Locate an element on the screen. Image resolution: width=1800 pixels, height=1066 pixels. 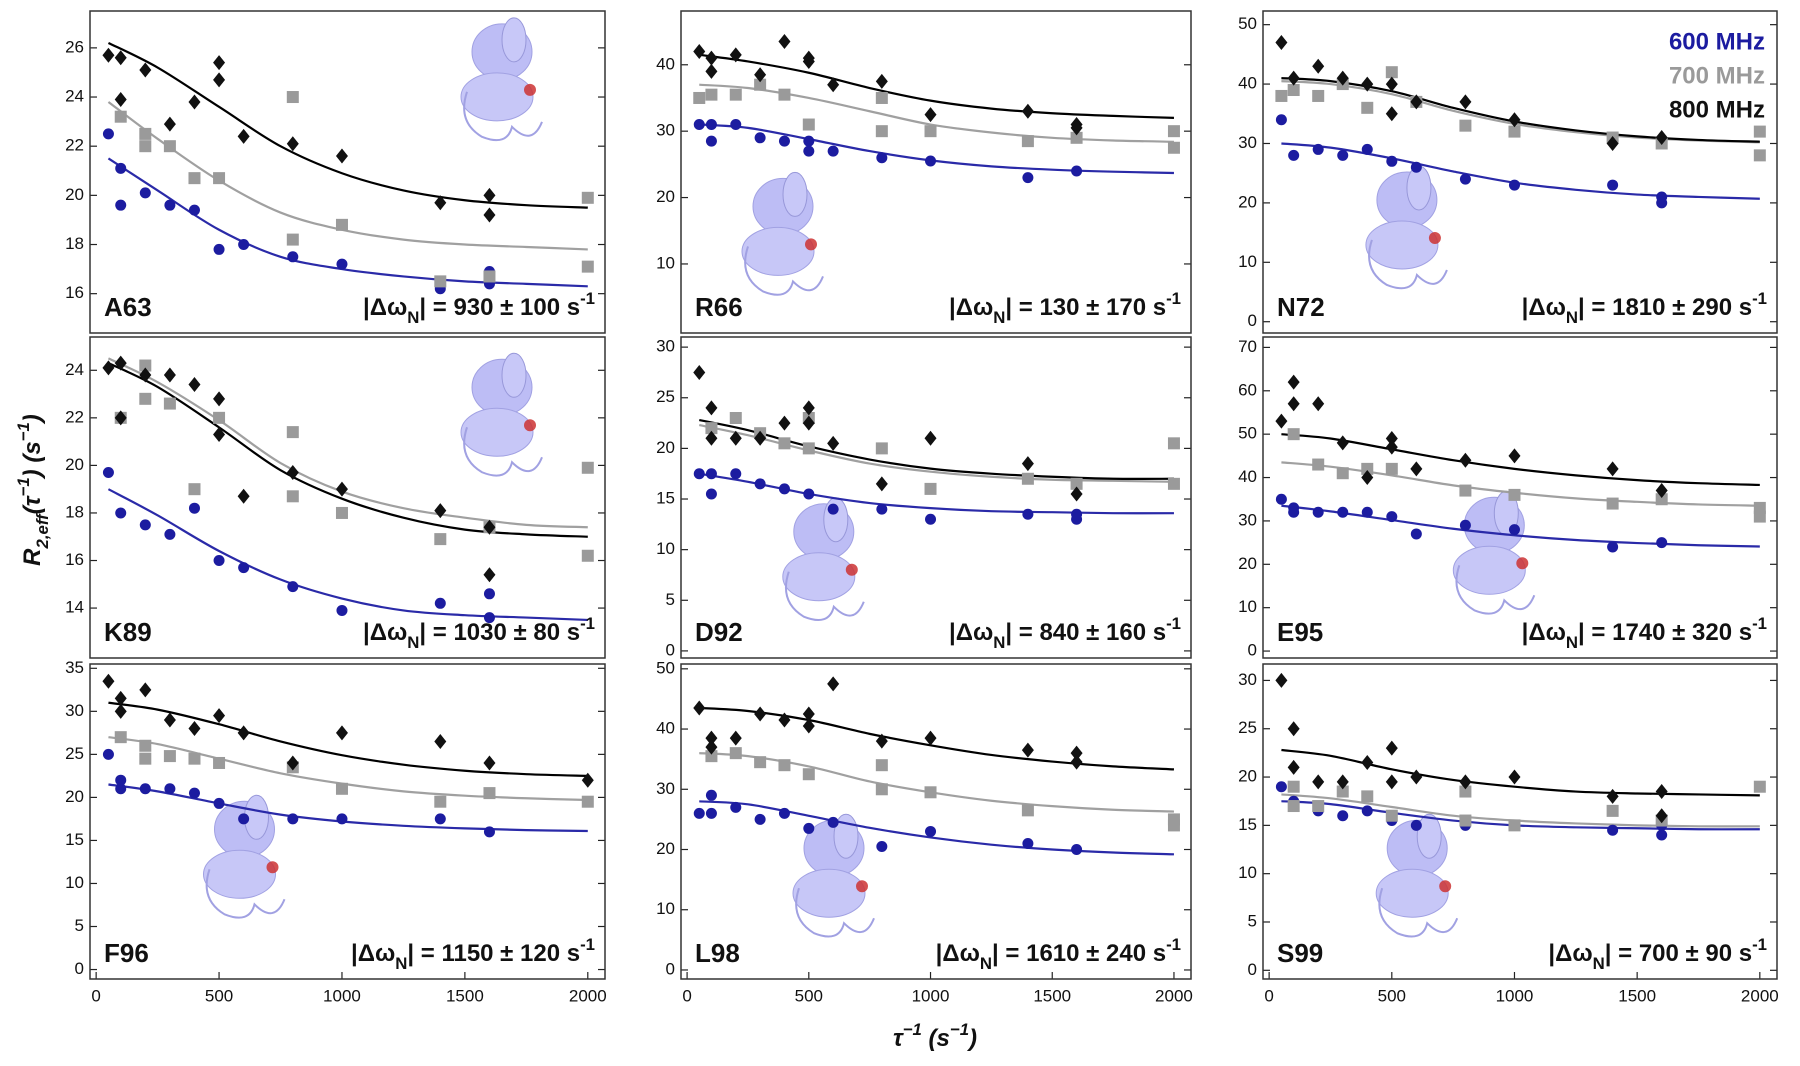
residue-label: K89 is located at coordinates (128, 632).